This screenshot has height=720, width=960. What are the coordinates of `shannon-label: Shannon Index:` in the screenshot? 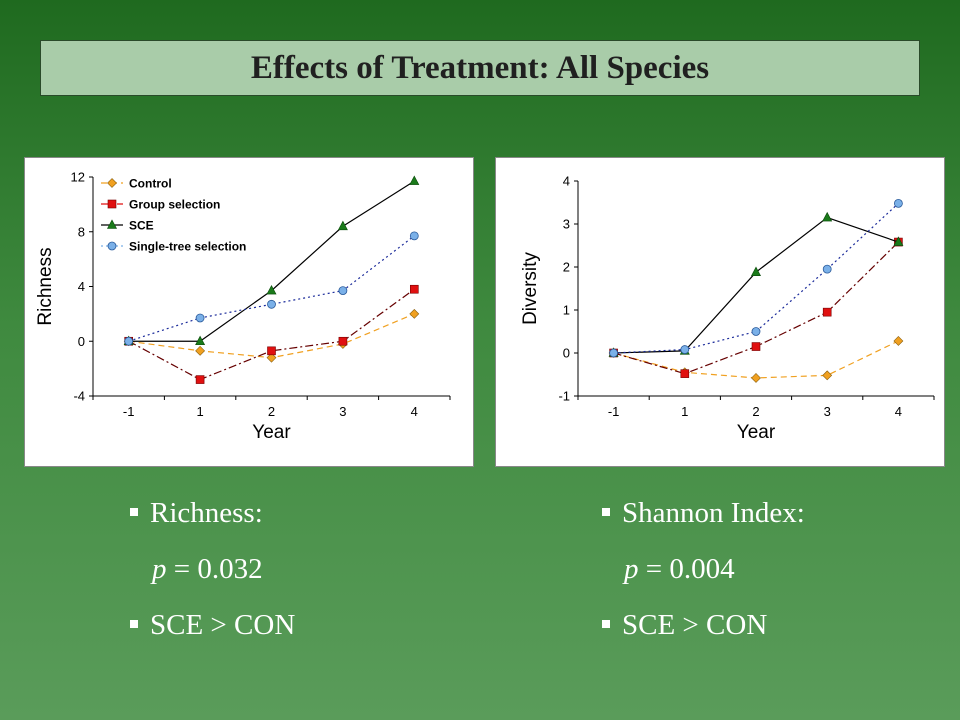 It's located at (713, 513).